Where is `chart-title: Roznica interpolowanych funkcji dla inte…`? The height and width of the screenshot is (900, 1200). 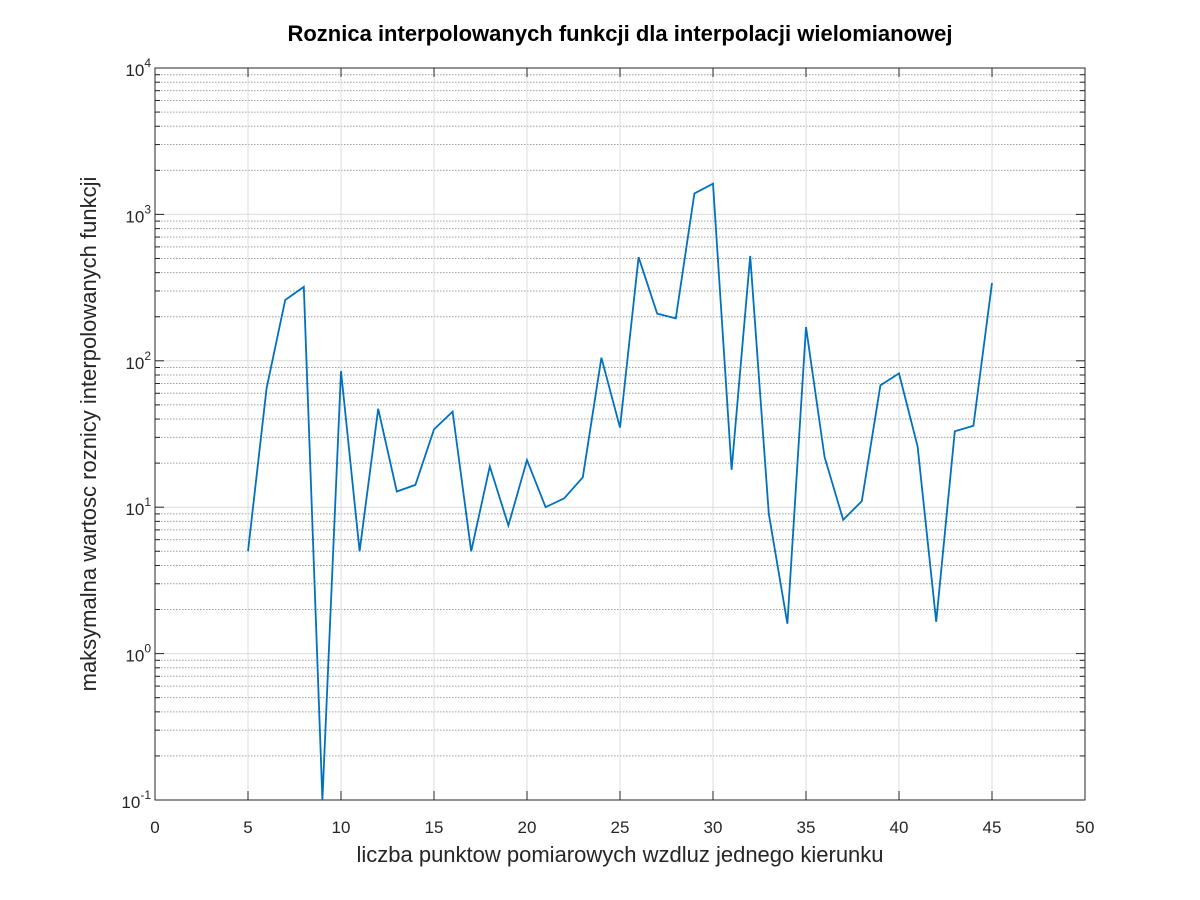 chart-title: Roznica interpolowanych funkcji dla inte… is located at coordinates (619, 33).